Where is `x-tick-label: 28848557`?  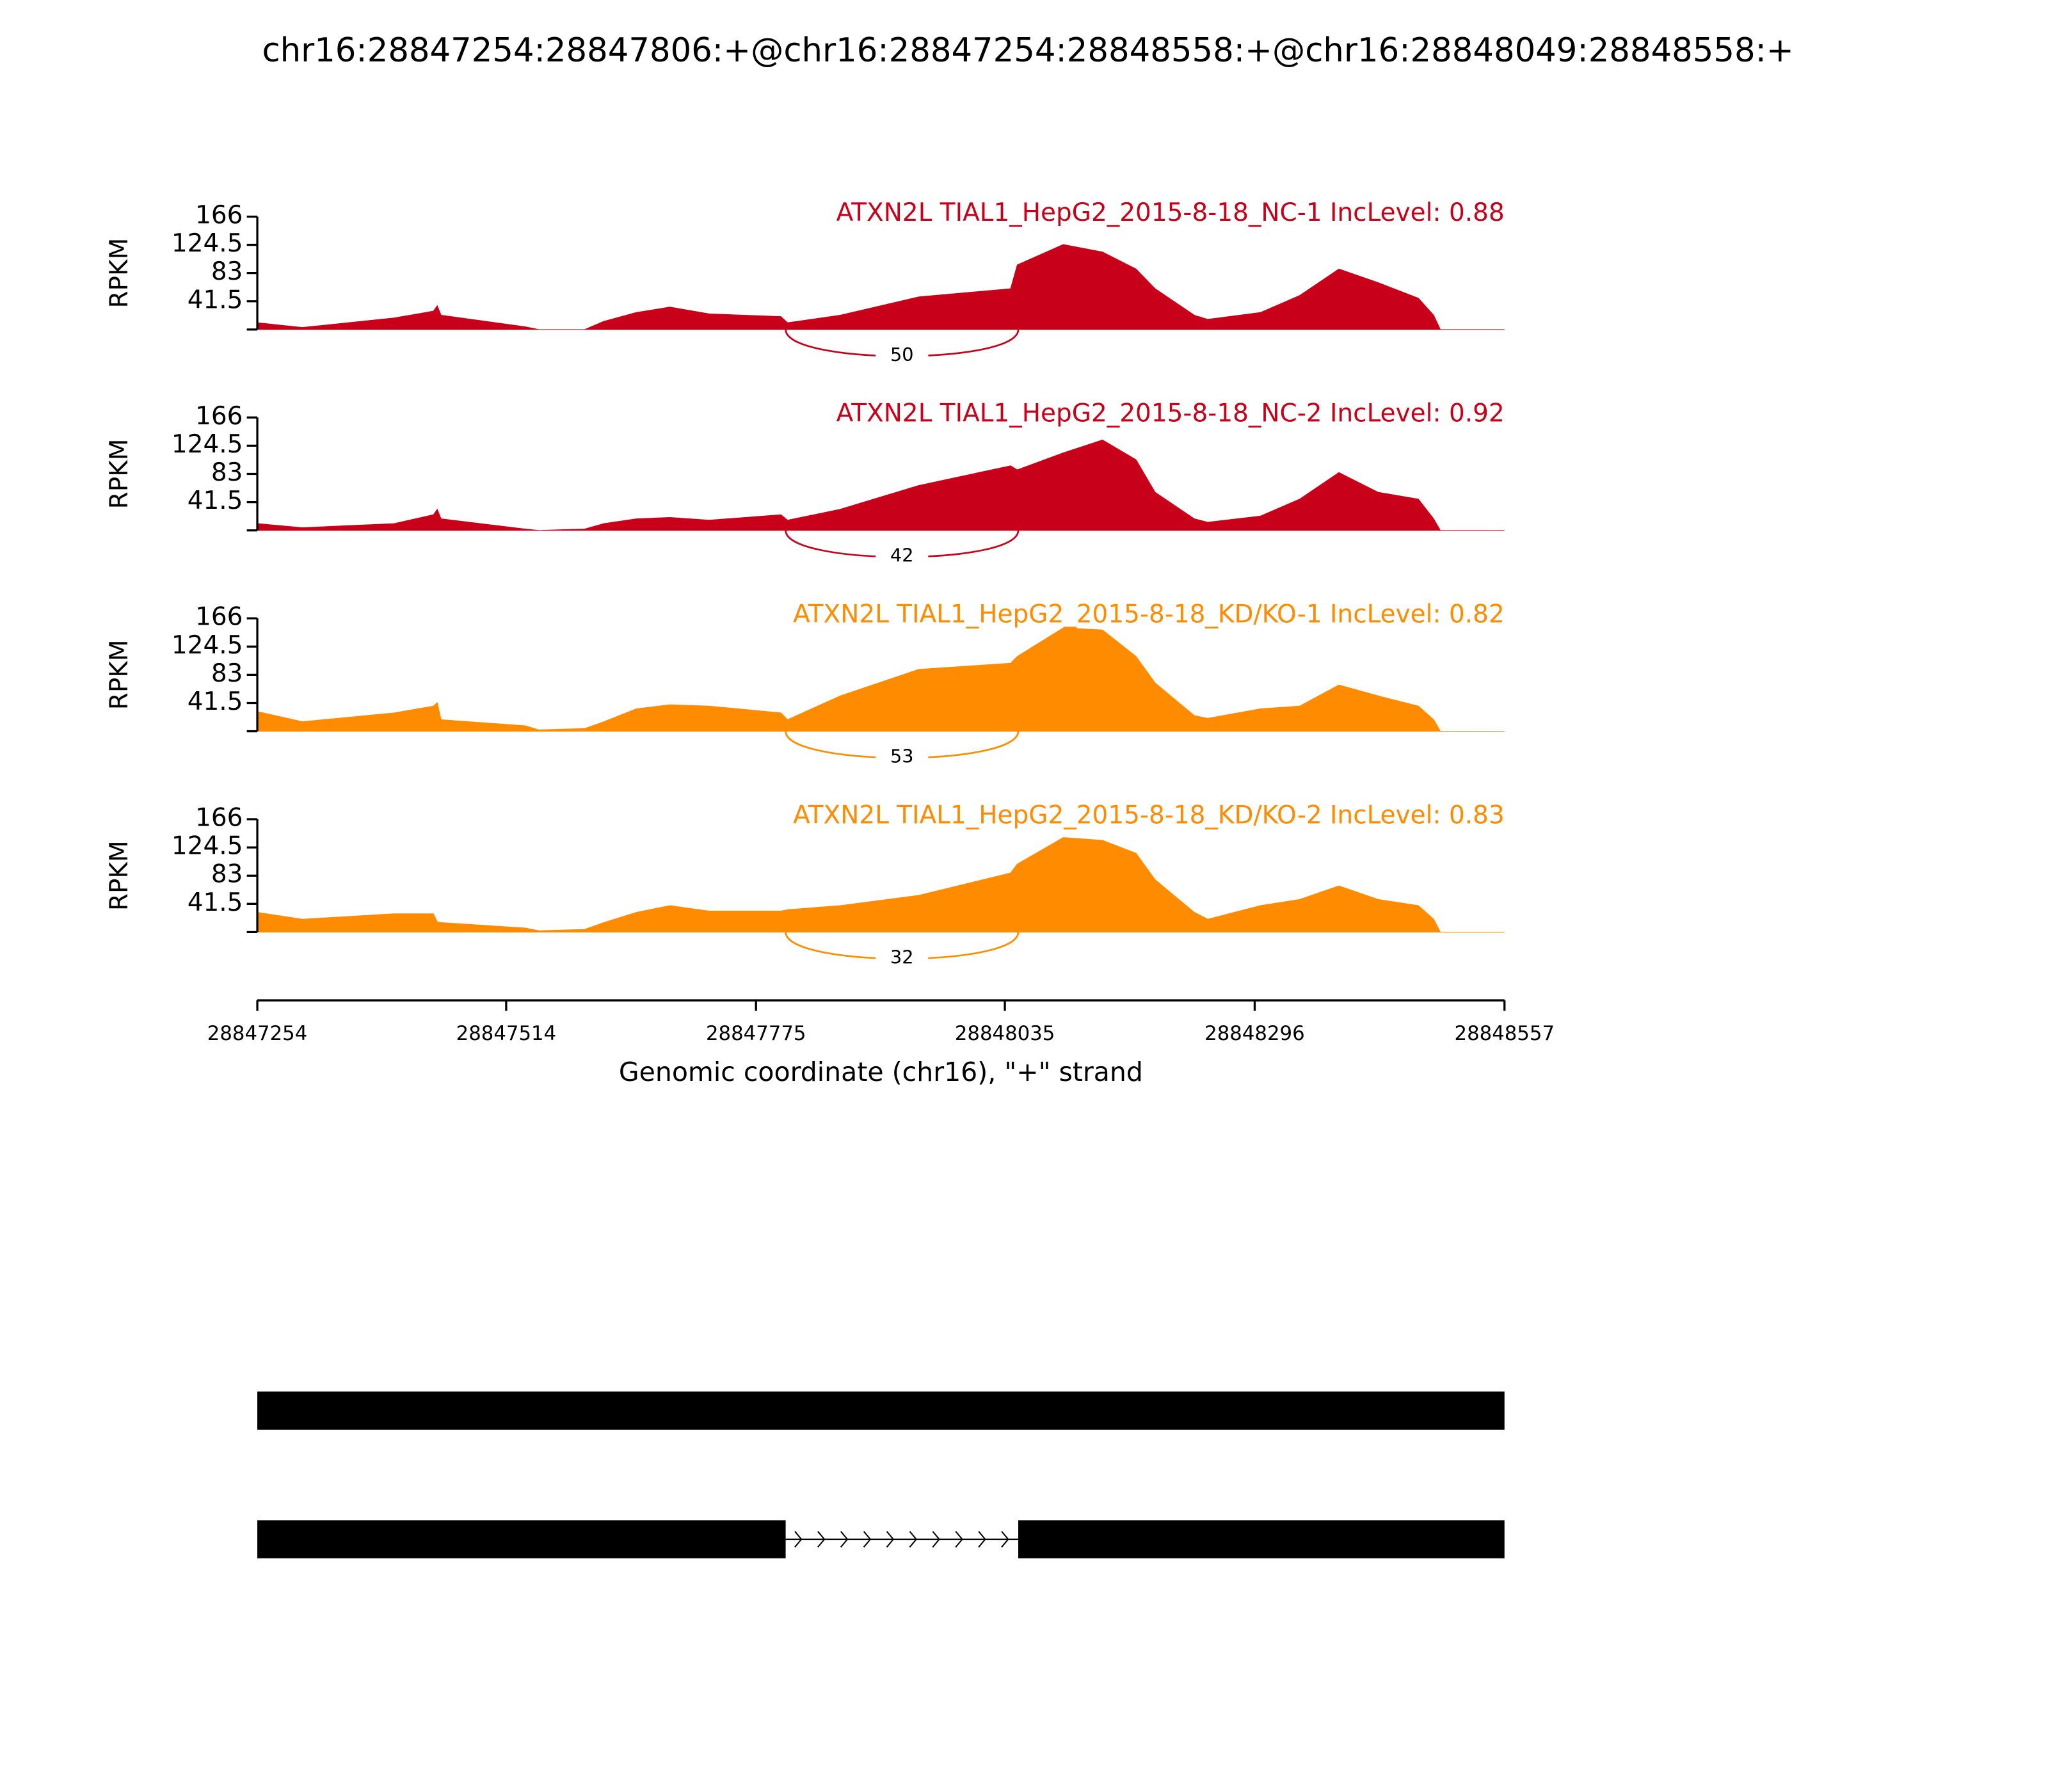
x-tick-label: 28848557 is located at coordinates (1505, 1033).